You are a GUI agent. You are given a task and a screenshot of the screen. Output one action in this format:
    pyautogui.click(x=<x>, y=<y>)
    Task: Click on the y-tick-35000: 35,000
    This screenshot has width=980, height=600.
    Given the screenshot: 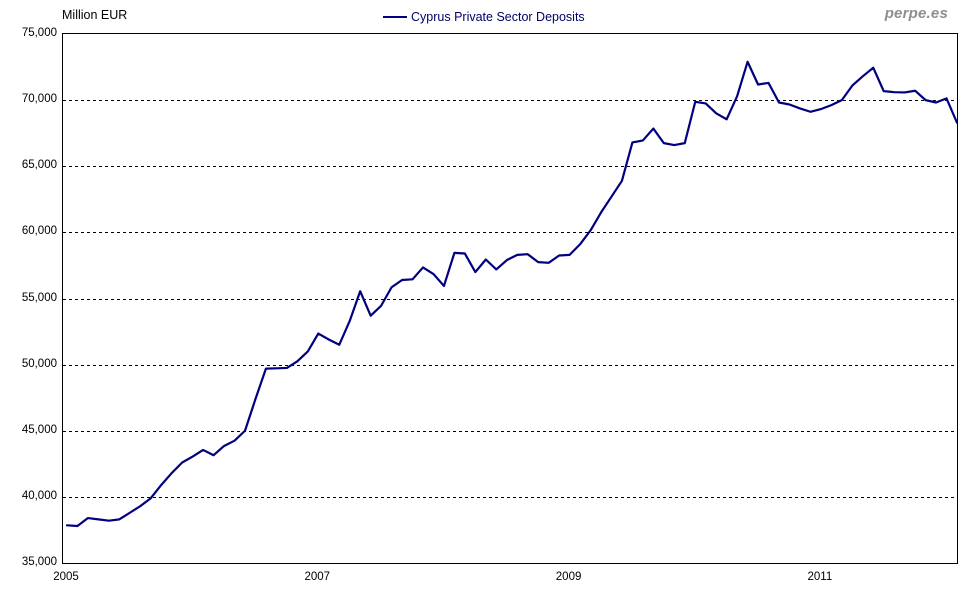 What is the action you would take?
    pyautogui.click(x=39, y=562)
    